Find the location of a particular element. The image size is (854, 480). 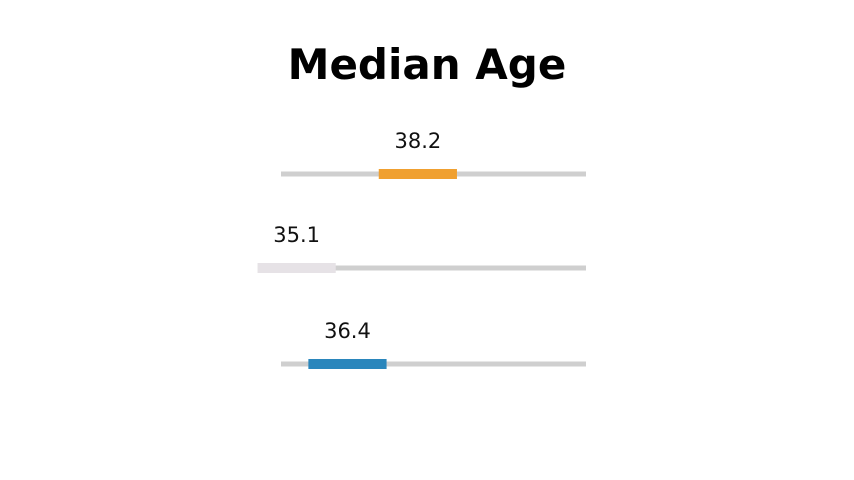

chart-title: Median Age is located at coordinates (427, 64).